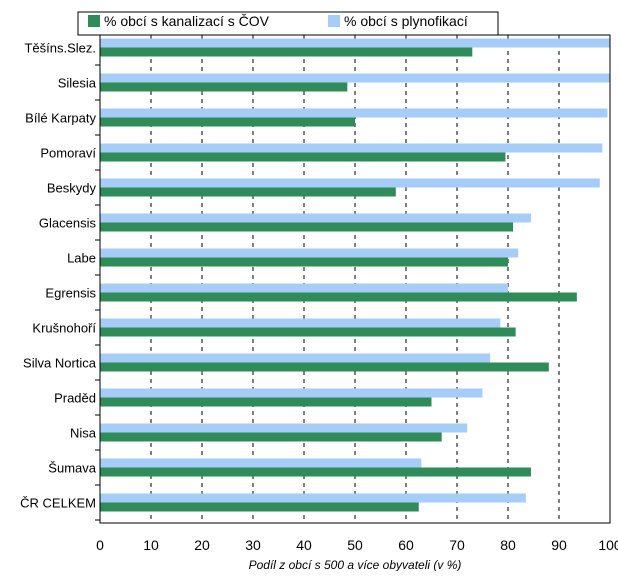 The width and height of the screenshot is (618, 576). I want to click on x-tick-label: 90, so click(559, 545).